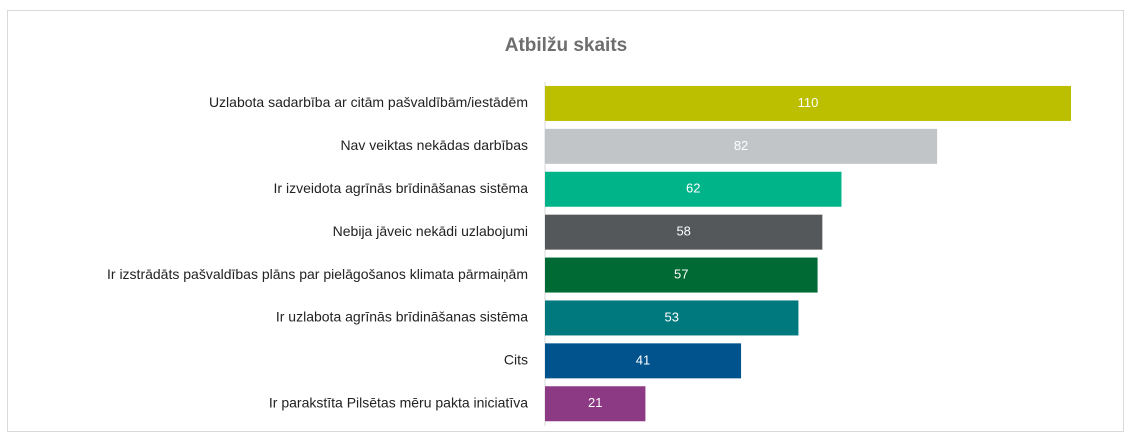 The image size is (1129, 437). I want to click on category-label: Cits, so click(516, 360).